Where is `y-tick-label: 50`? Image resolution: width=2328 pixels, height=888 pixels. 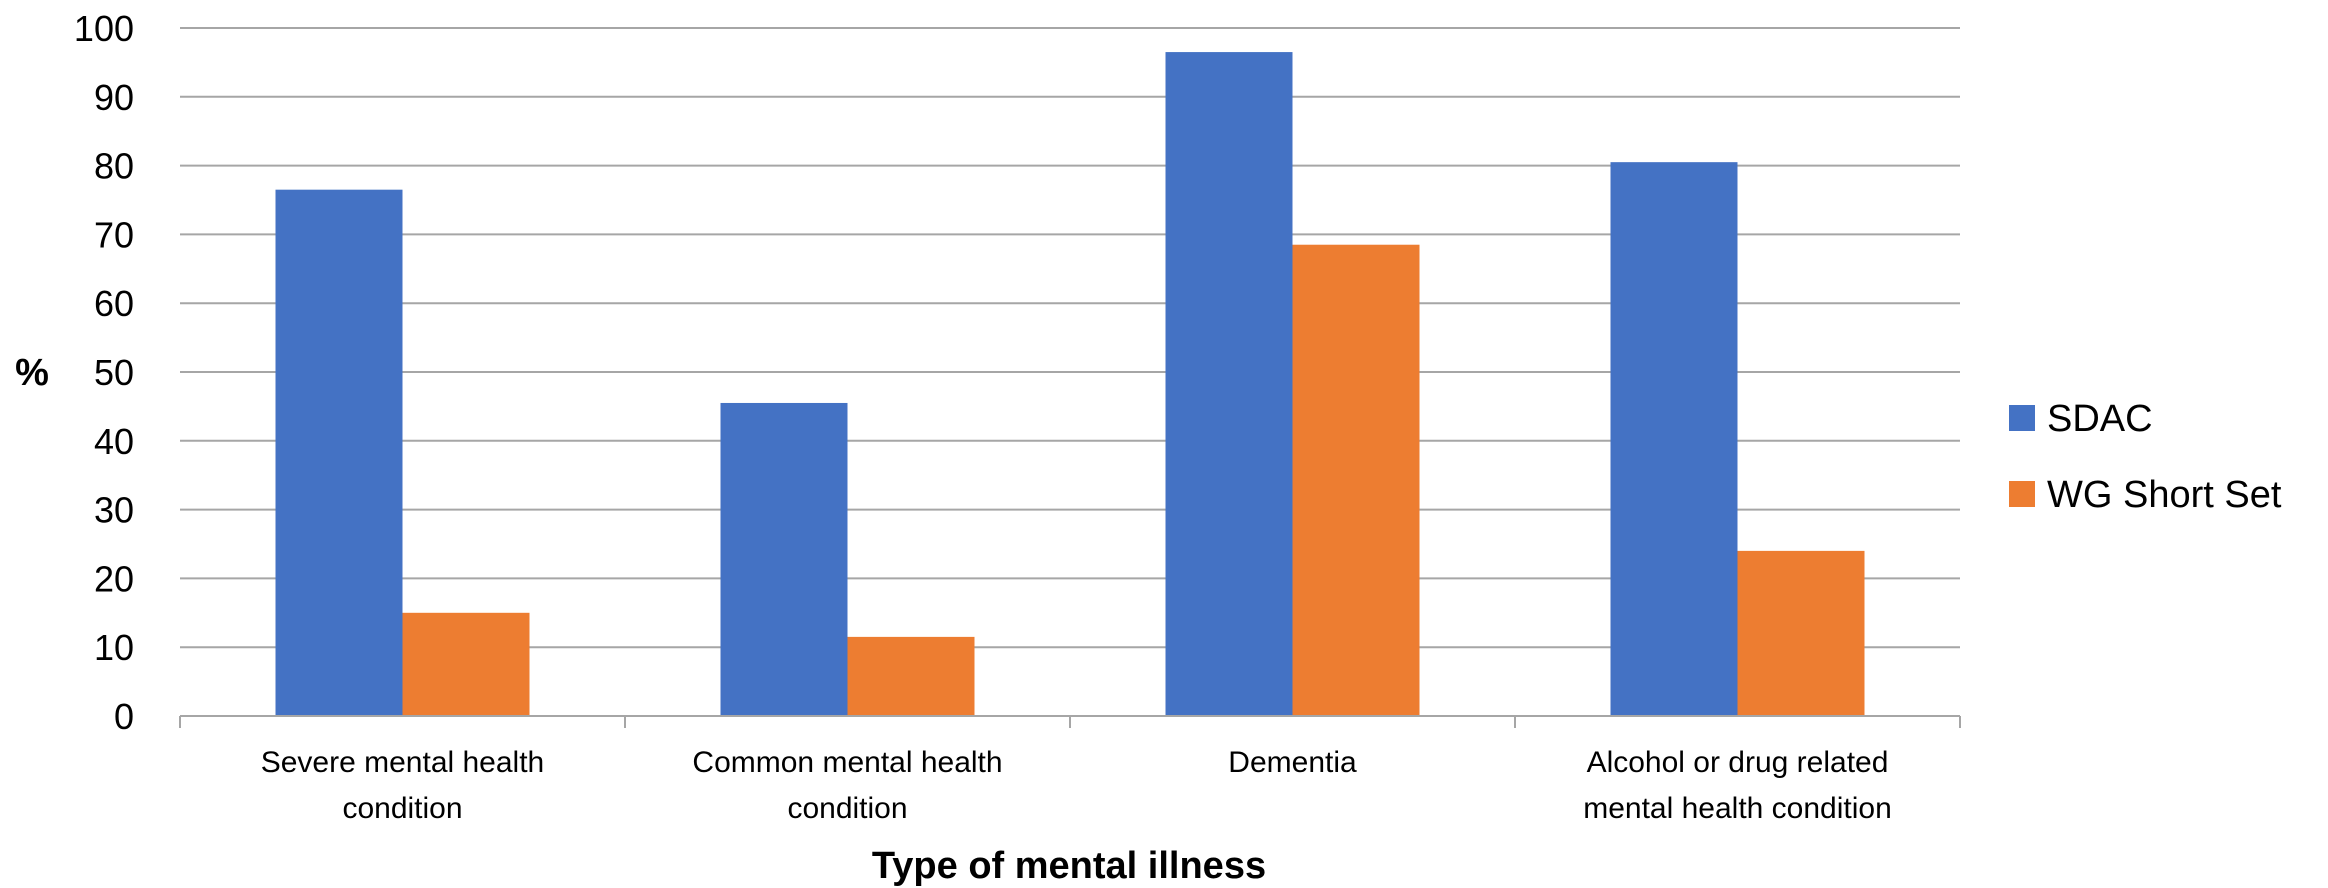
y-tick-label: 50 is located at coordinates (114, 372).